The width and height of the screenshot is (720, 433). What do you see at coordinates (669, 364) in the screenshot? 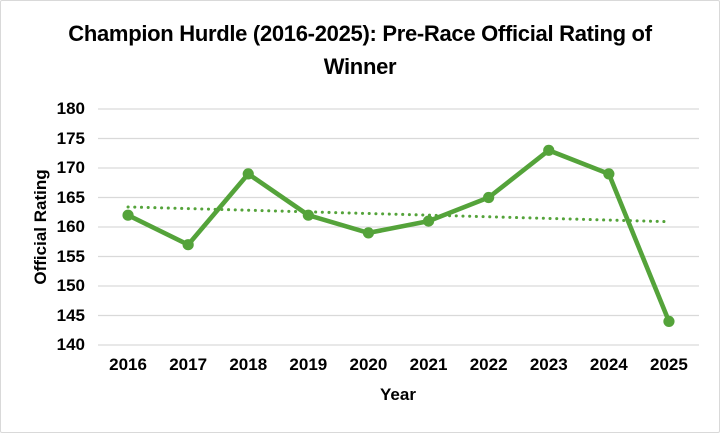
I see `x-tick-label: 2025` at bounding box center [669, 364].